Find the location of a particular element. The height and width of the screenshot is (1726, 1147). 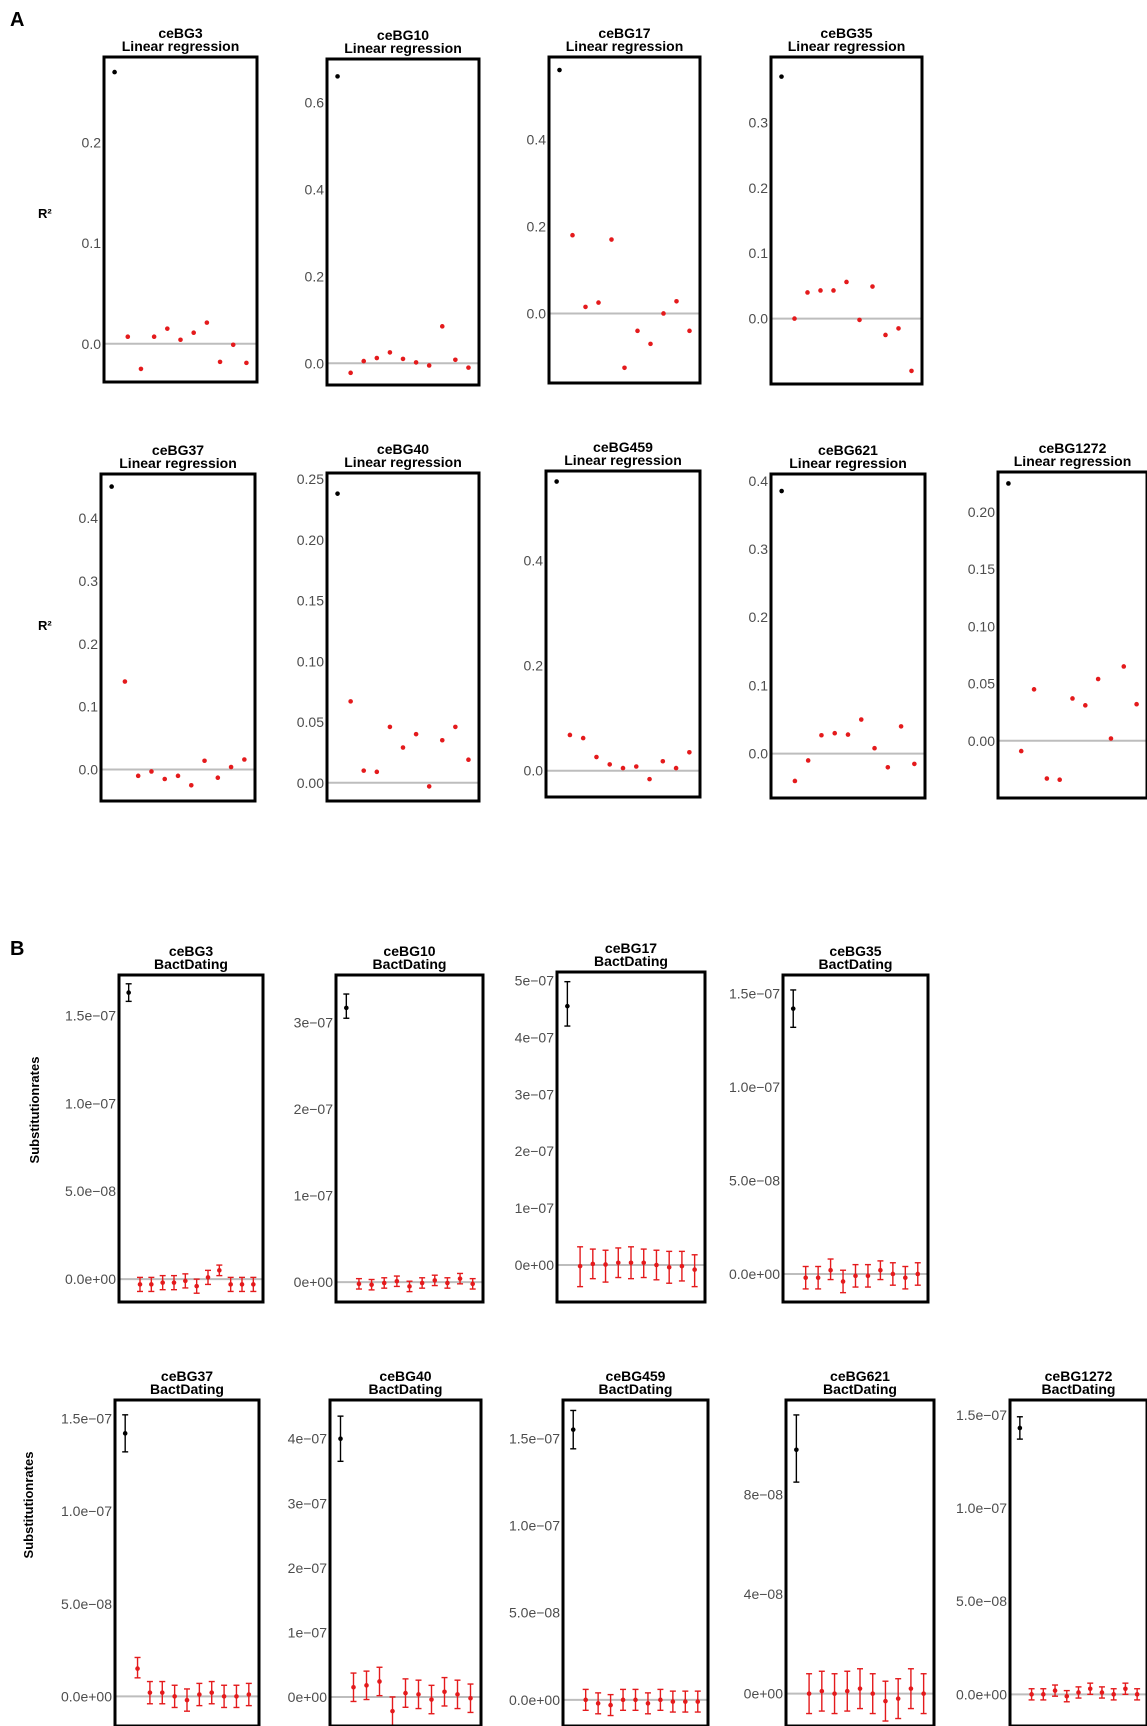

y-tick-label: 0.00 is located at coordinates (981, 741).